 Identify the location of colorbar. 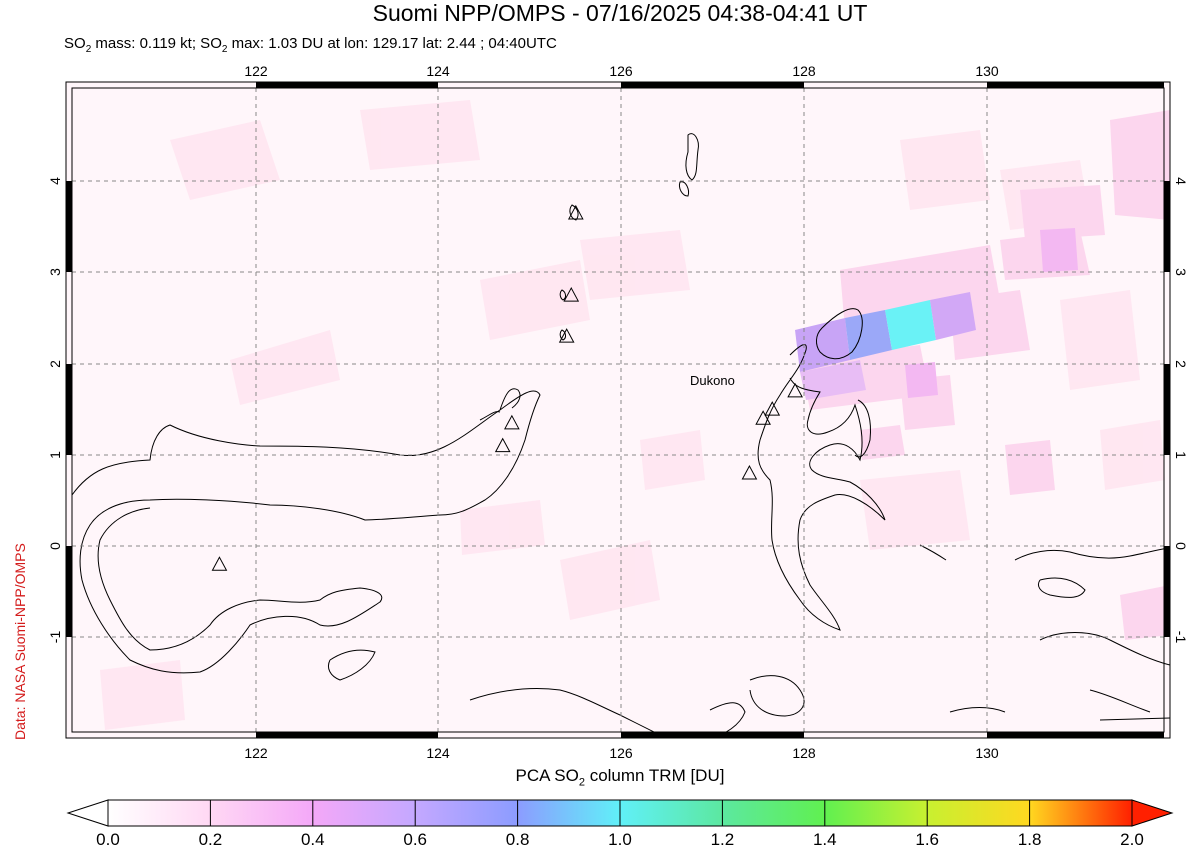
(620, 813).